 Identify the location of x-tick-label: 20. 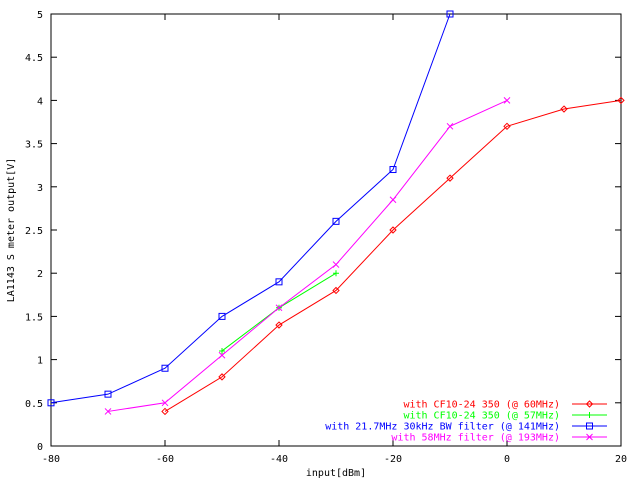
(621, 459).